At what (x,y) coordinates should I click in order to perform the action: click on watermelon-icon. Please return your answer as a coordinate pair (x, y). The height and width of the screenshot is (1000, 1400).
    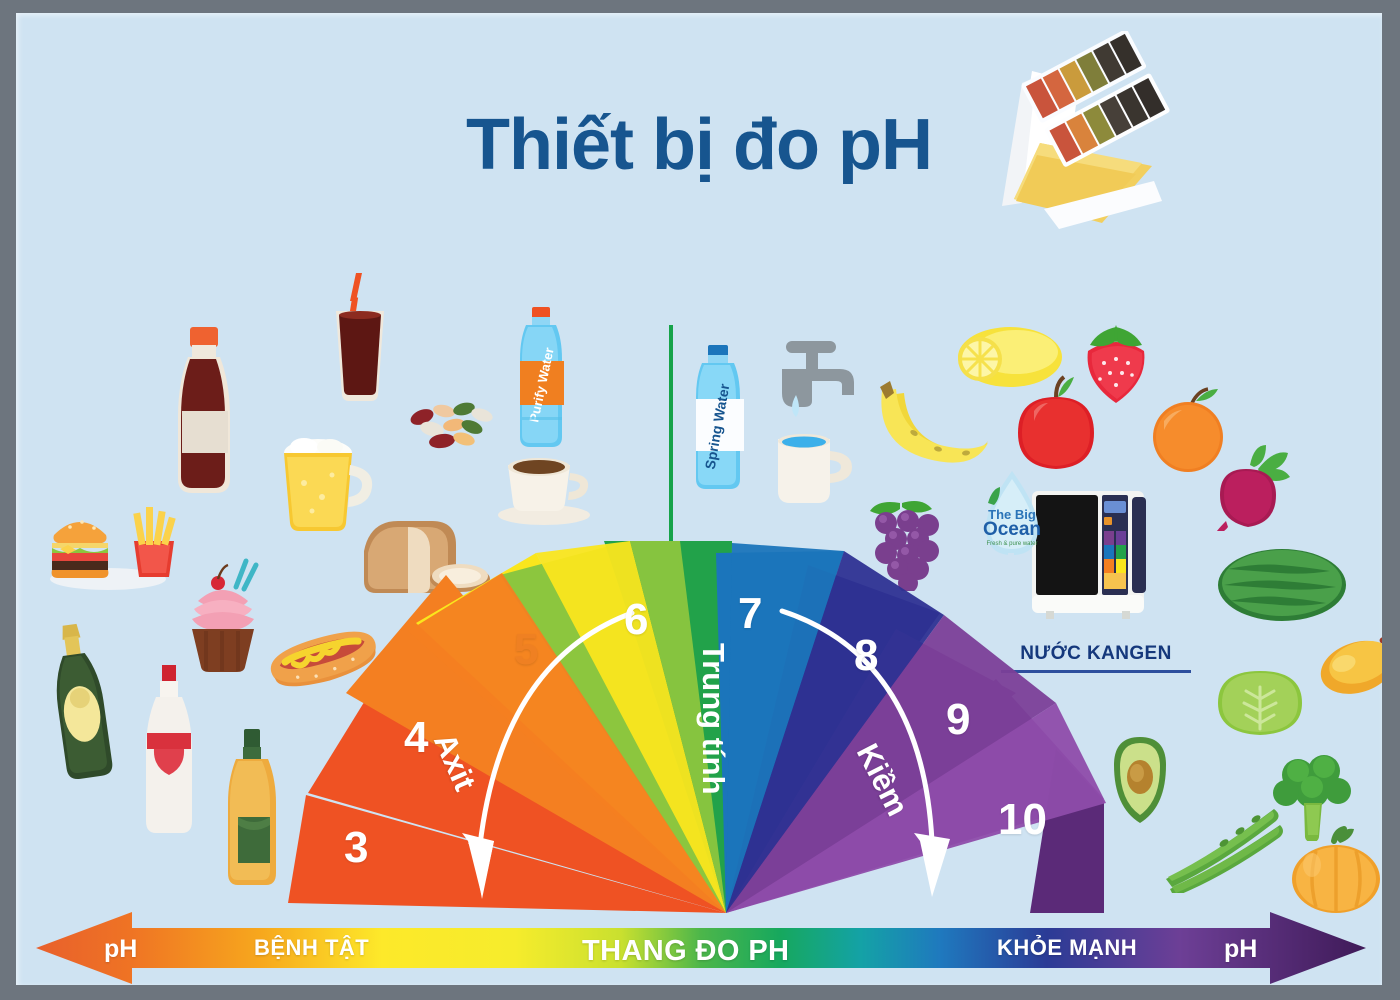
    Looking at the image, I should click on (1282, 585).